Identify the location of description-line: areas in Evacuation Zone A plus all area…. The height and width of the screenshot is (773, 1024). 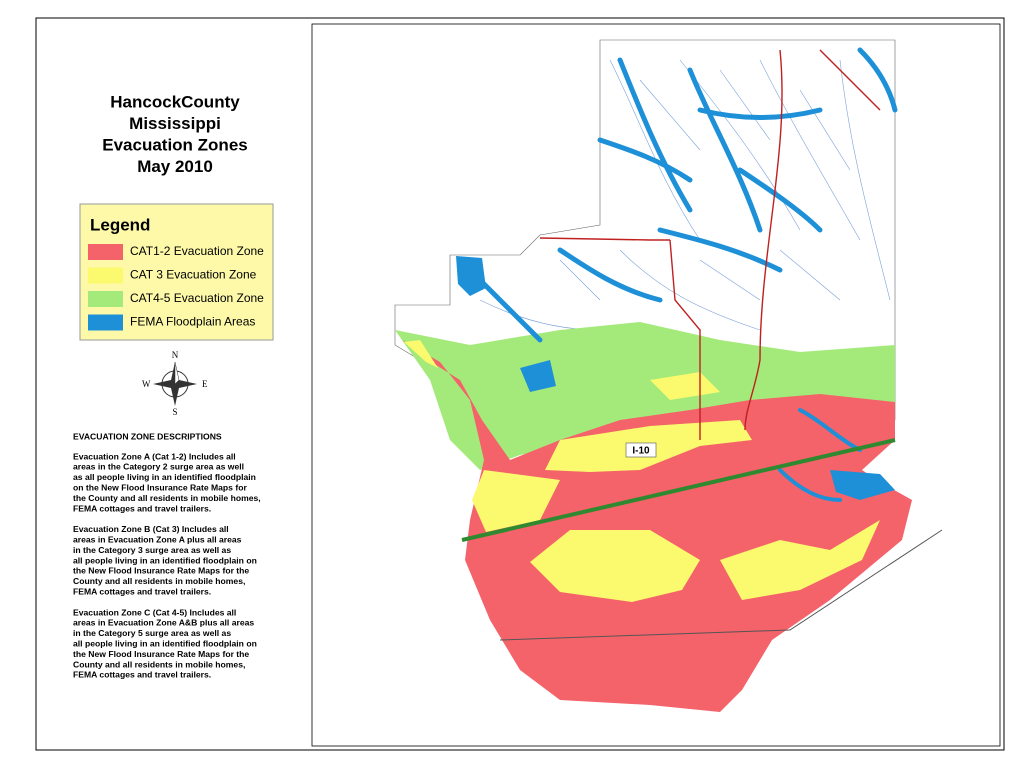
(157, 539).